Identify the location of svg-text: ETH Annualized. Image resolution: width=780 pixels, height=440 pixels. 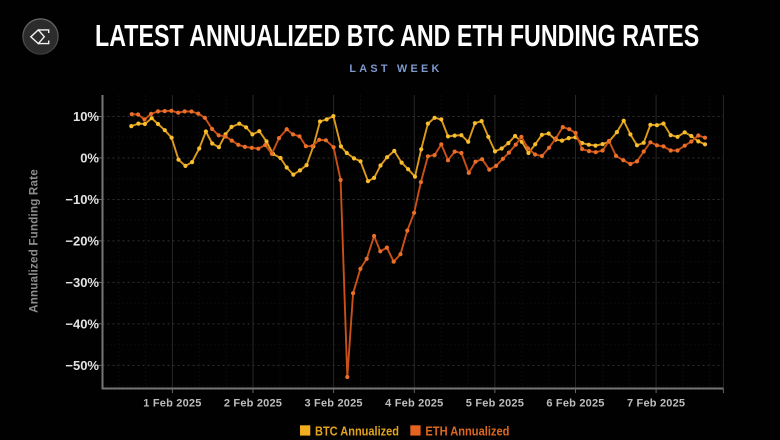
(467, 430).